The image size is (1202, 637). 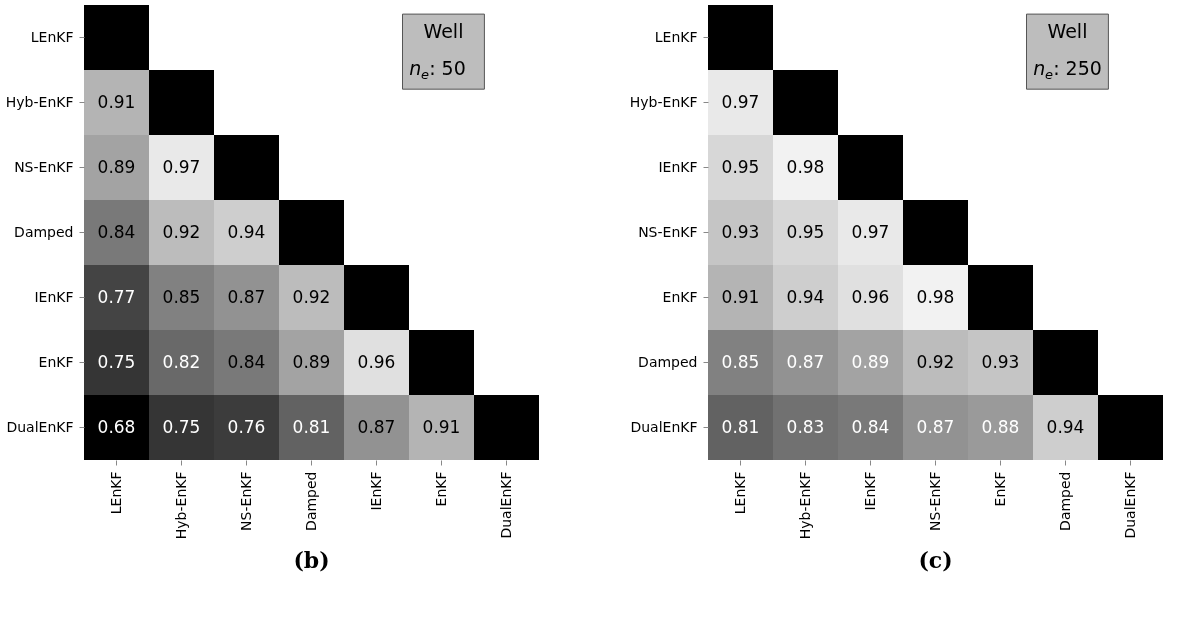 What do you see at coordinates (935, 559) in the screenshot?
I see `text: (c)` at bounding box center [935, 559].